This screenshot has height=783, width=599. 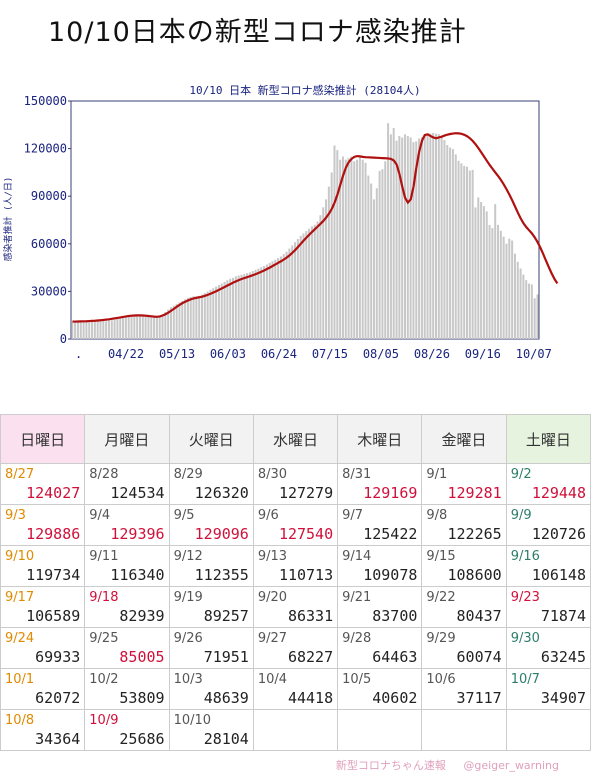 What do you see at coordinates (43, 730) in the screenshot?
I see `calendar-day-cell: 10/8 34364` at bounding box center [43, 730].